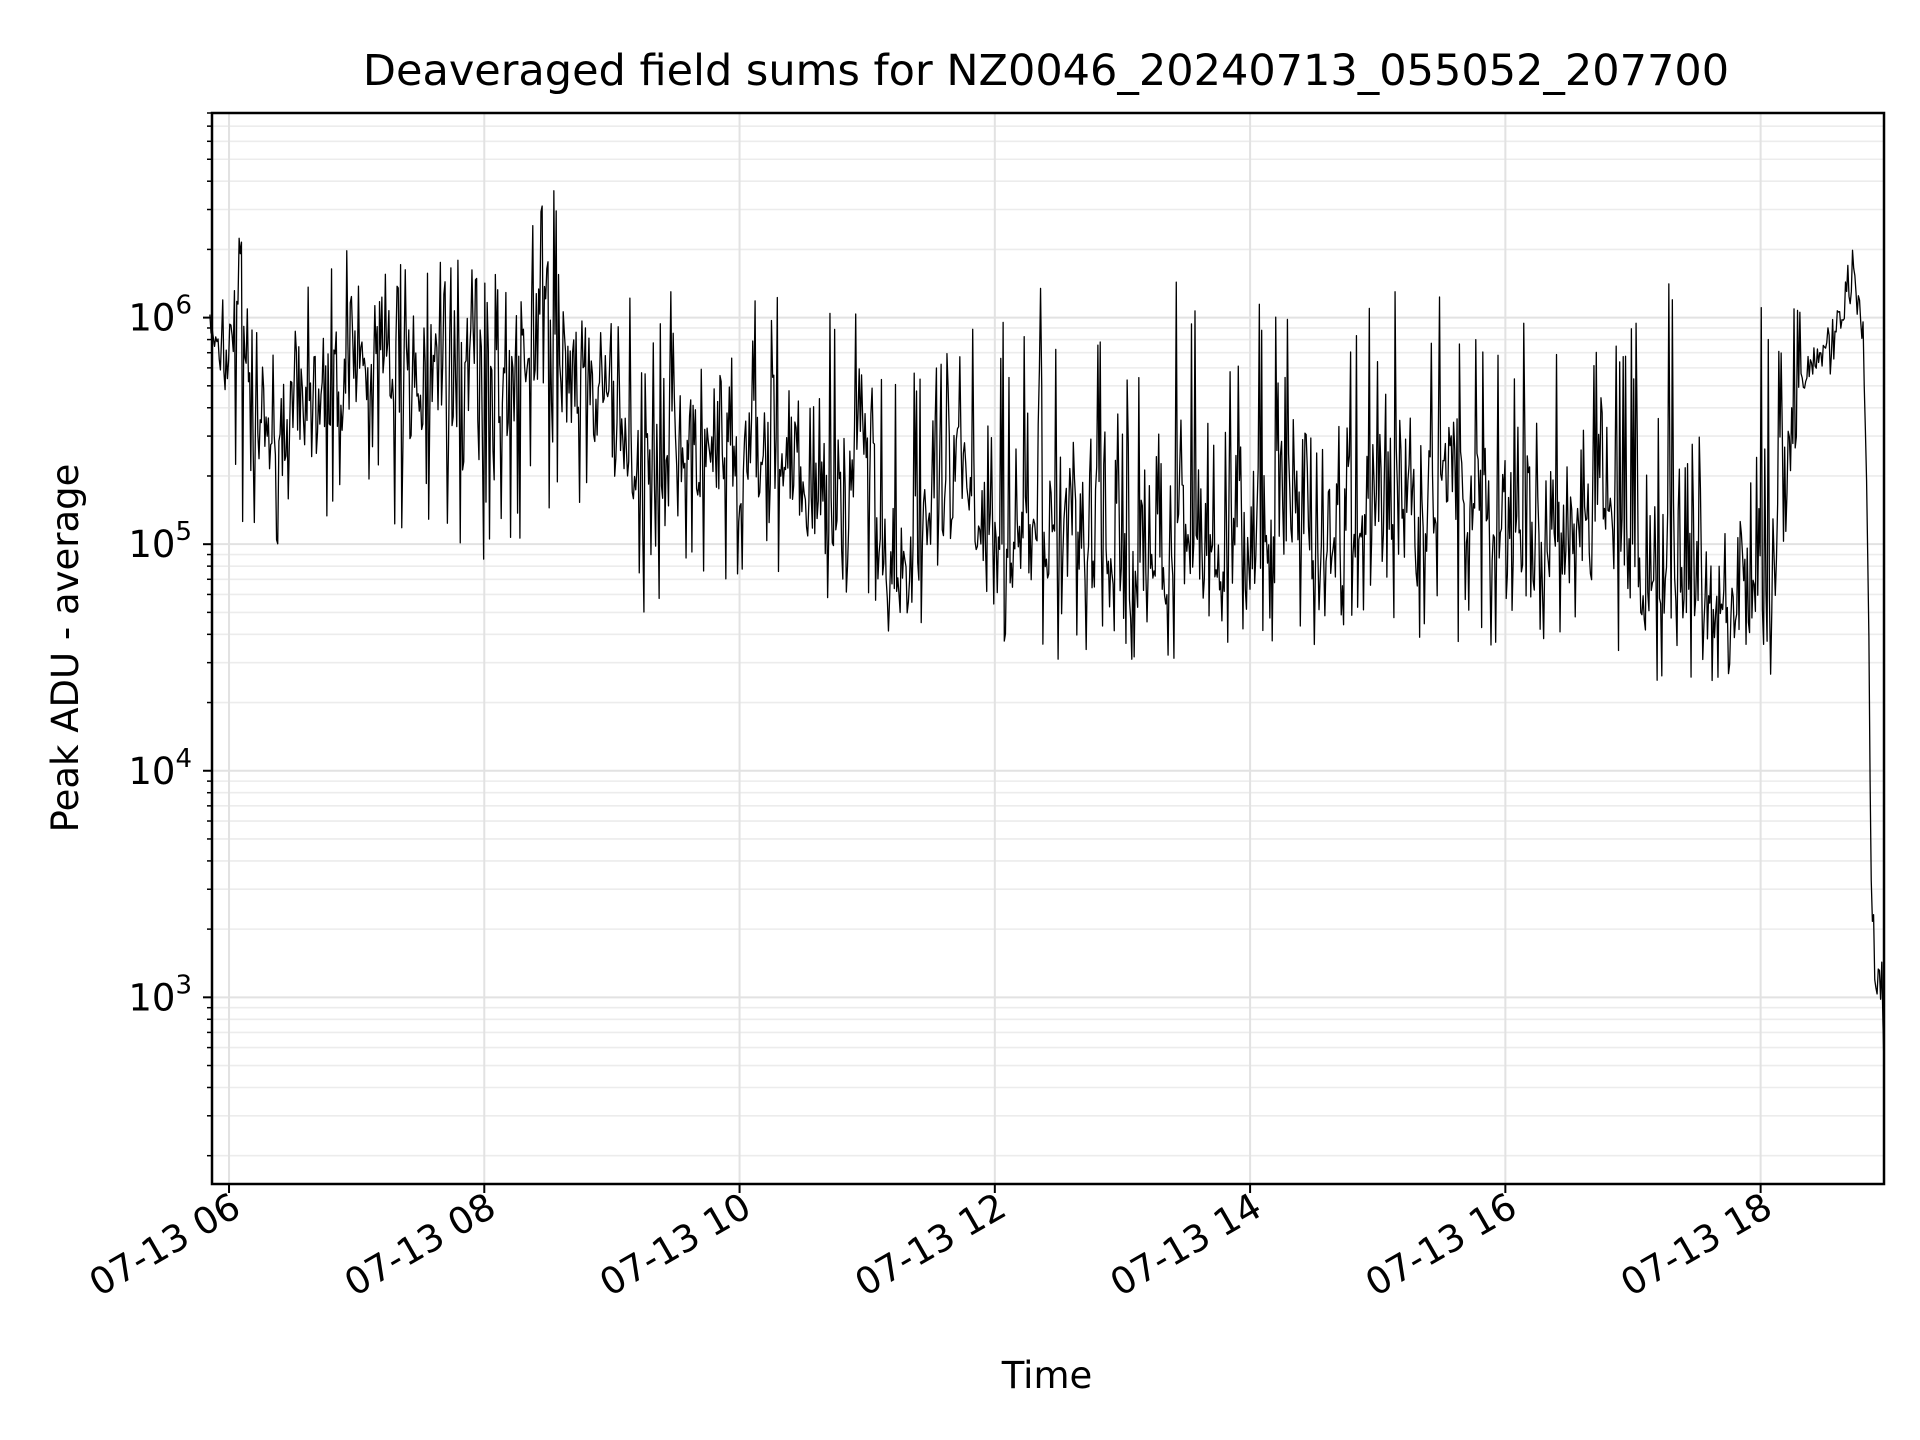 Image resolution: width=1920 pixels, height=1440 pixels. I want to click on y-tick-label: 10⁴, so click(160, 768).